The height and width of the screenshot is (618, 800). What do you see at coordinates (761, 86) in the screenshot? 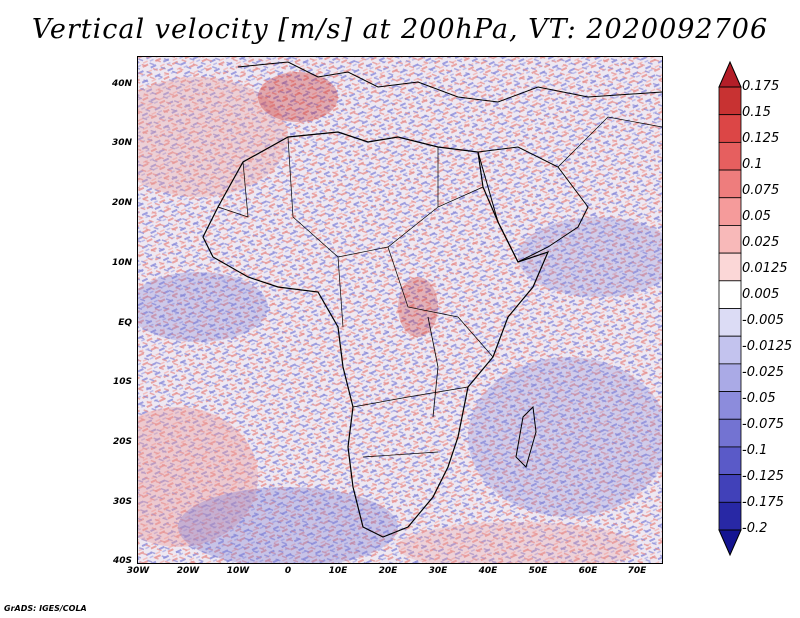
I see `colorbar-label: 0.175` at bounding box center [761, 86].